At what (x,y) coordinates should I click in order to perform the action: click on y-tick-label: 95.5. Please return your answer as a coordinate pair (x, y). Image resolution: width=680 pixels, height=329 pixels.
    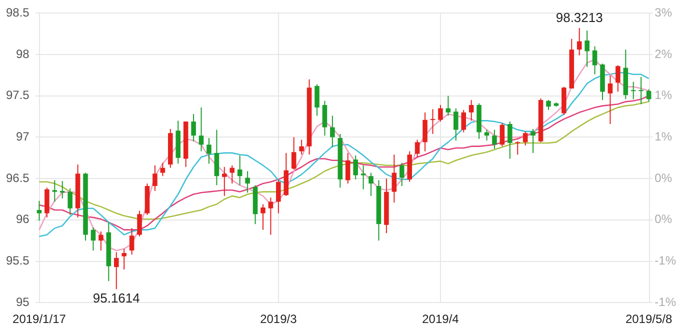
    Looking at the image, I should click on (18, 261).